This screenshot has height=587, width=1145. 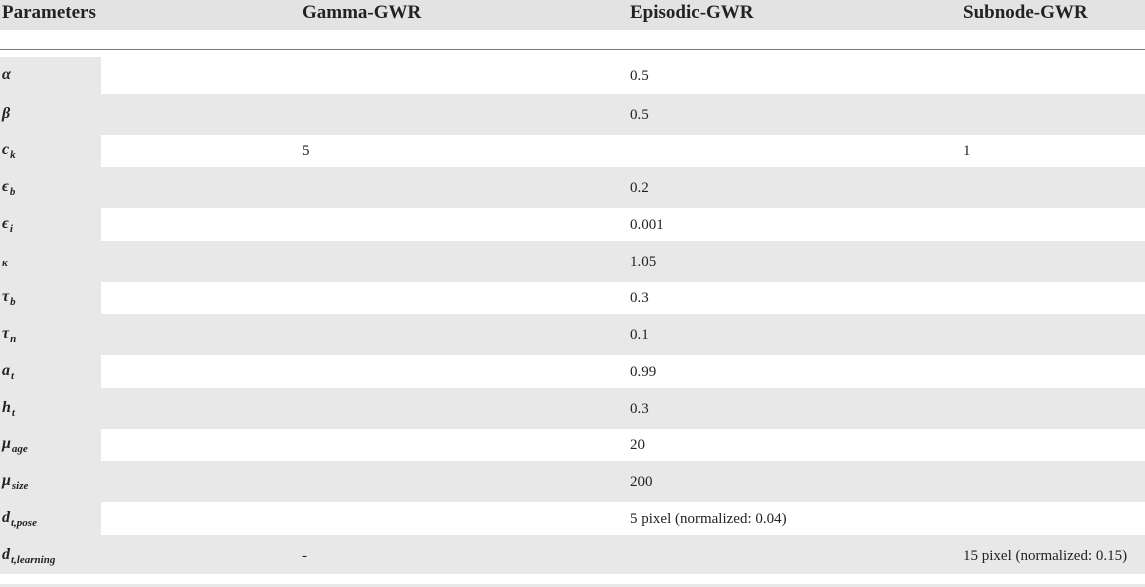 I want to click on footer-band, so click(x=572, y=585).